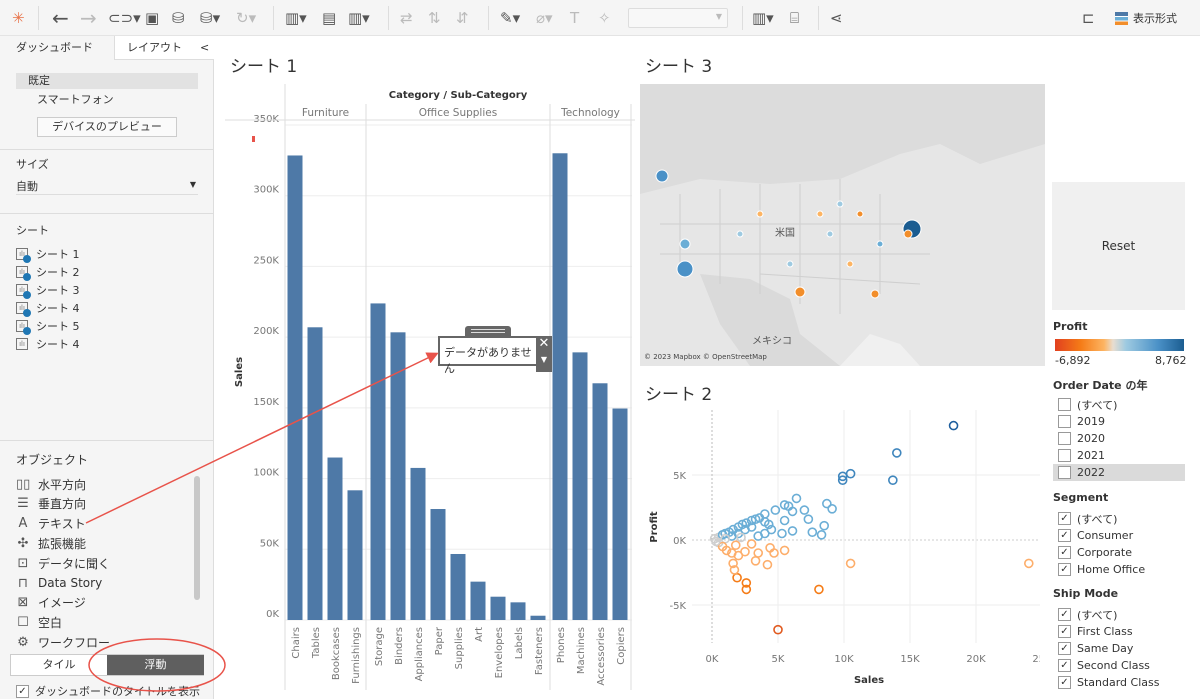  What do you see at coordinates (406, 18) in the screenshot?
I see `swap-icon: ⇄` at bounding box center [406, 18].